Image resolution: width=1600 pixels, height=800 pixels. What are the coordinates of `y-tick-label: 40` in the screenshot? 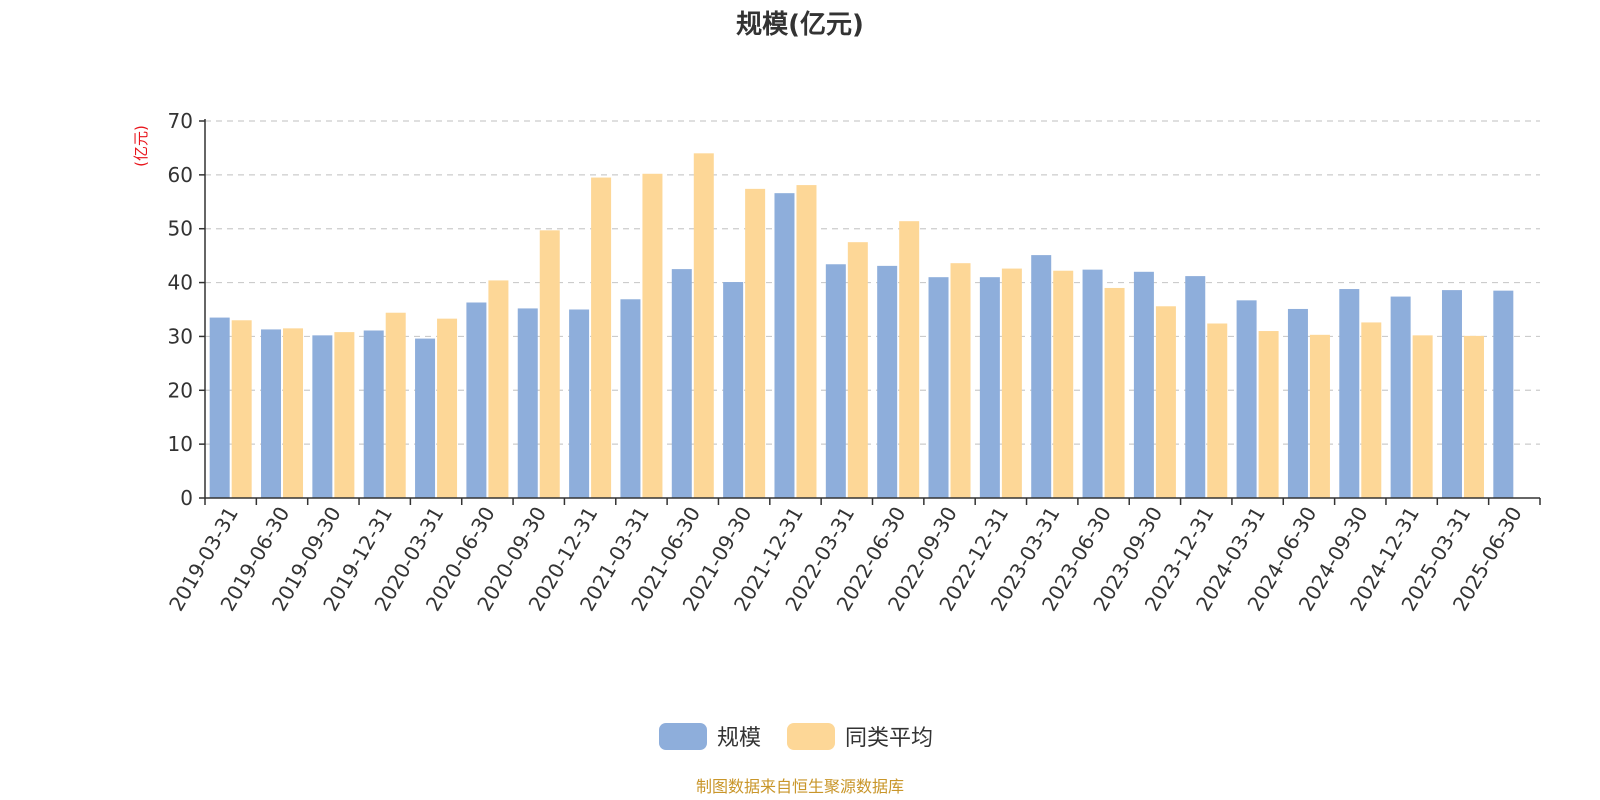 It's located at (180, 283).